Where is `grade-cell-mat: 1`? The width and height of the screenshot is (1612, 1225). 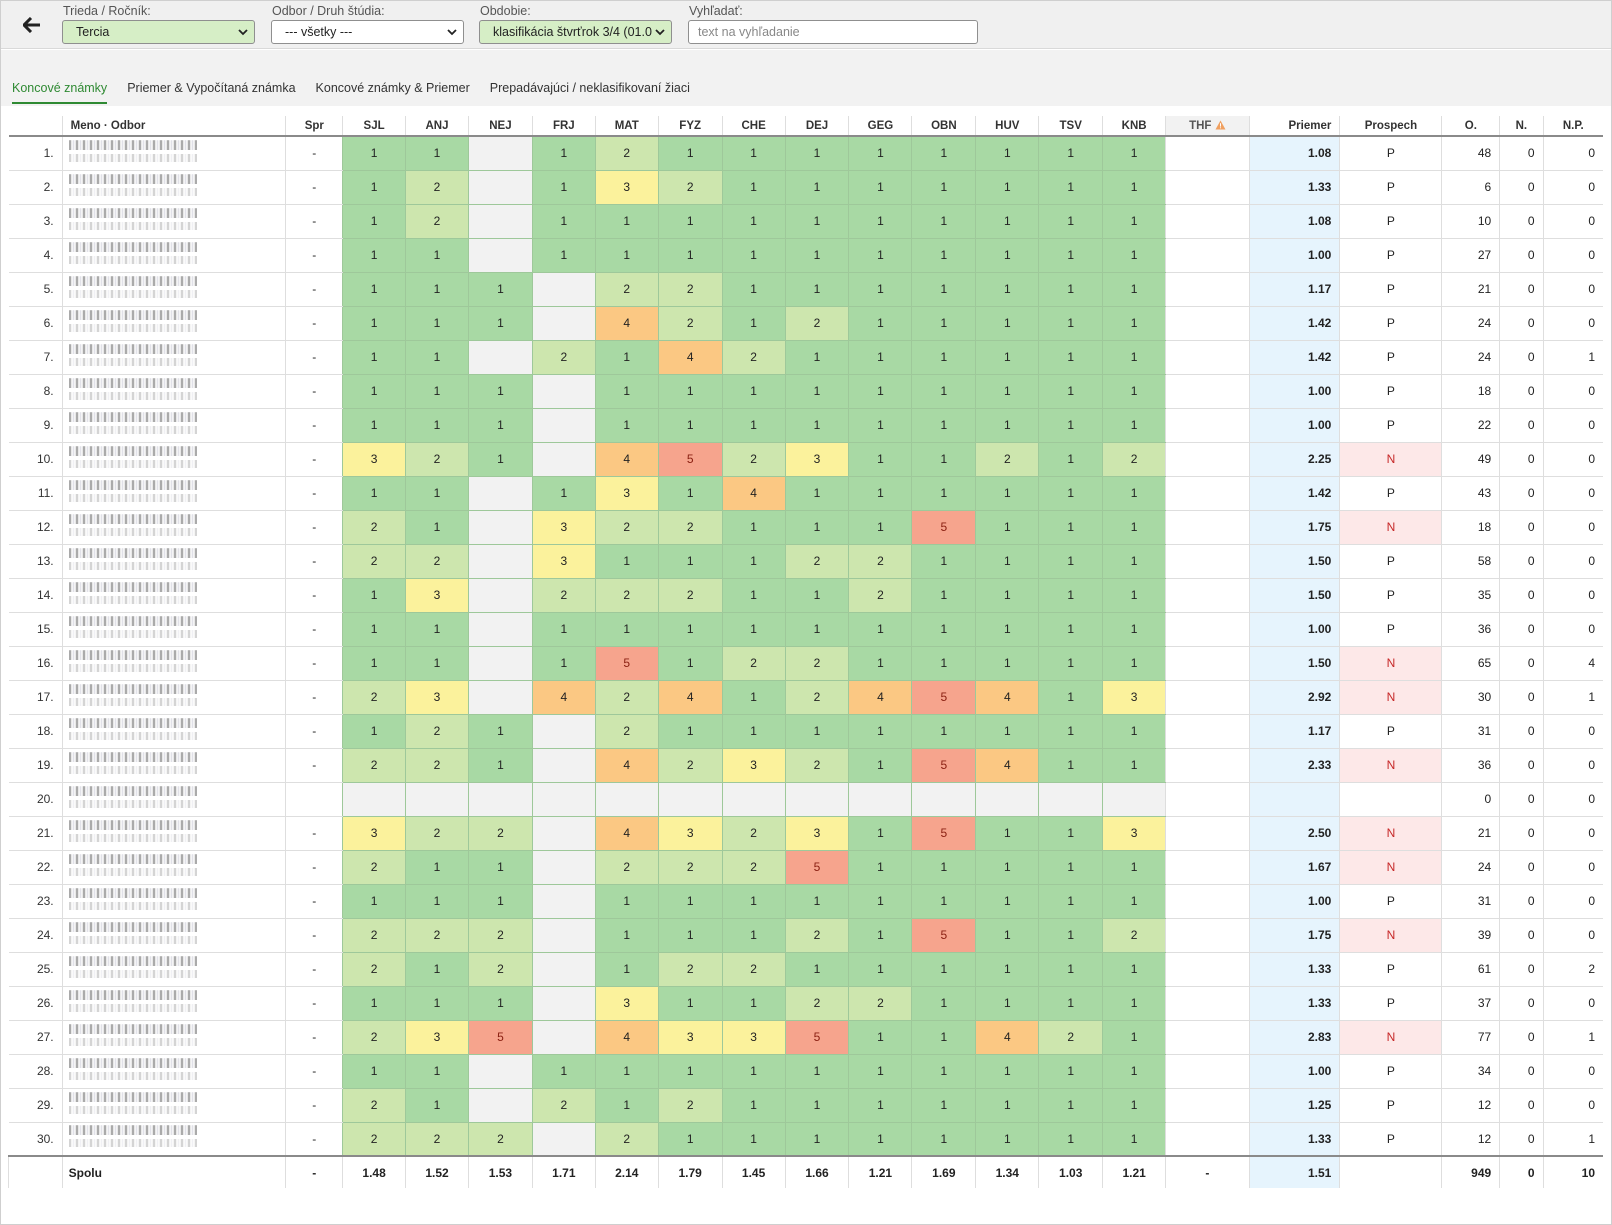
grade-cell-mat: 1 is located at coordinates (626, 357).